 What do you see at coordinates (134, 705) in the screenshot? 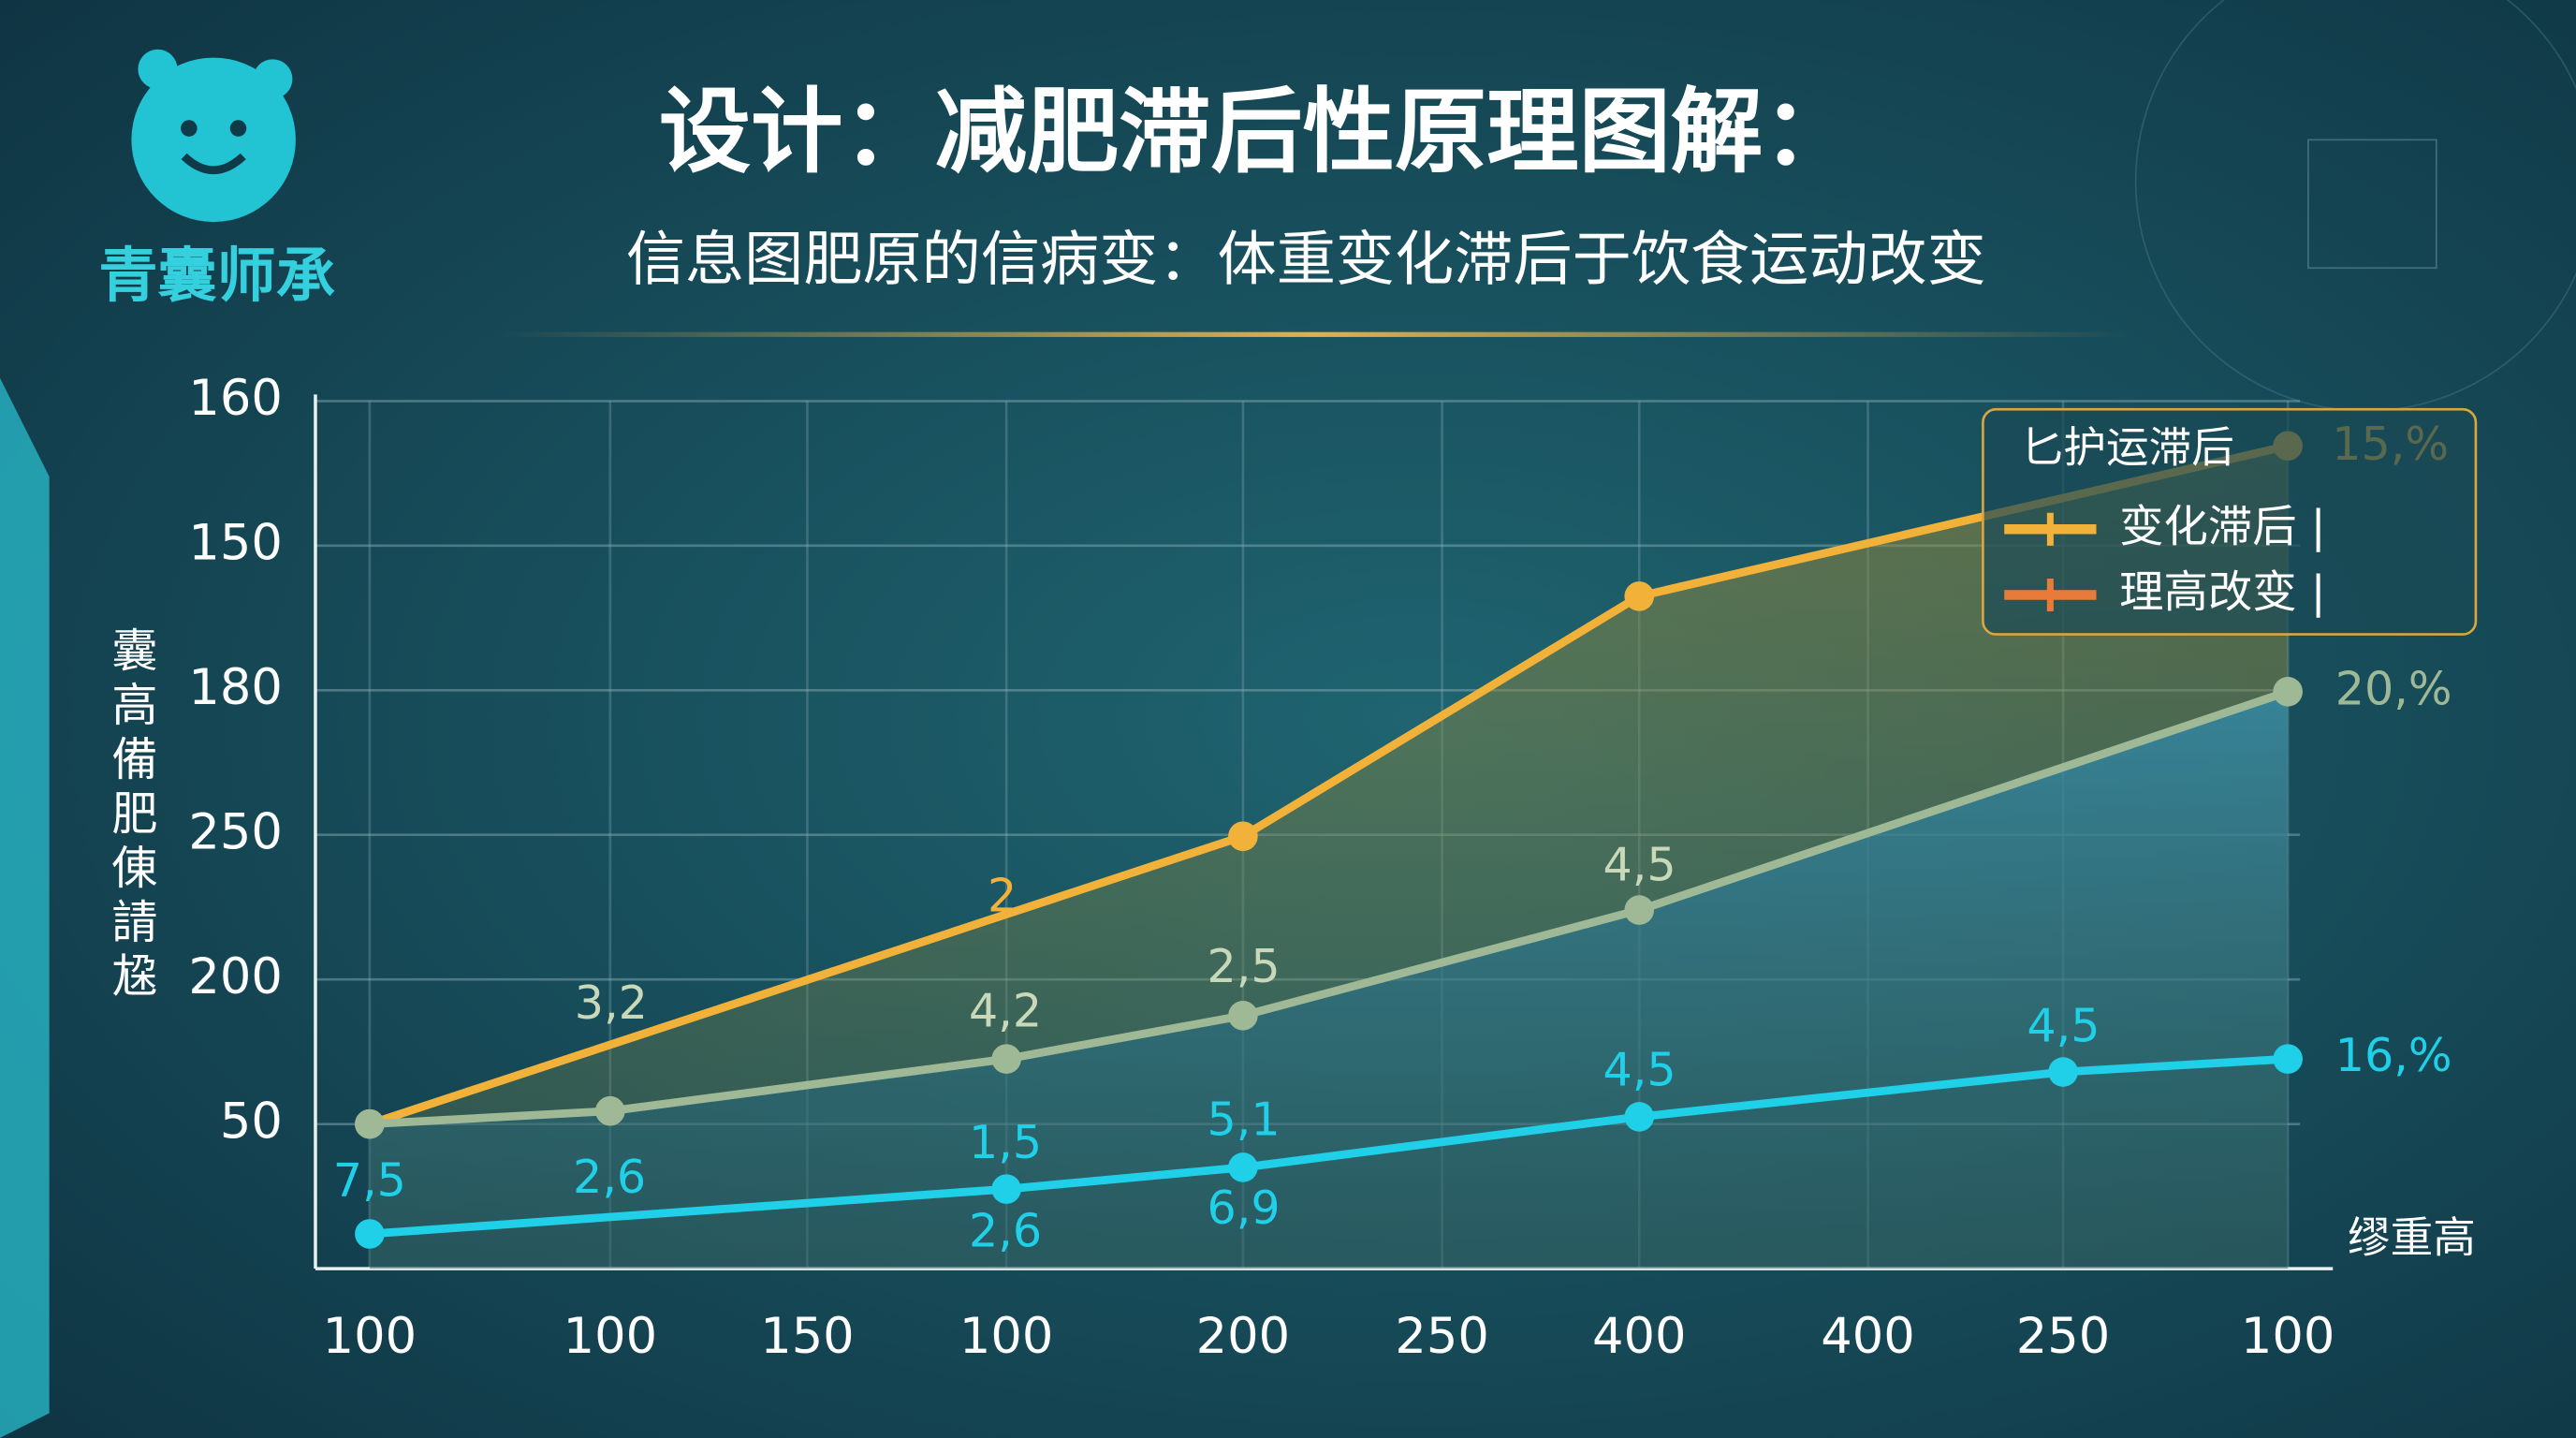
I see `y-axis-label-char: 高` at bounding box center [134, 705].